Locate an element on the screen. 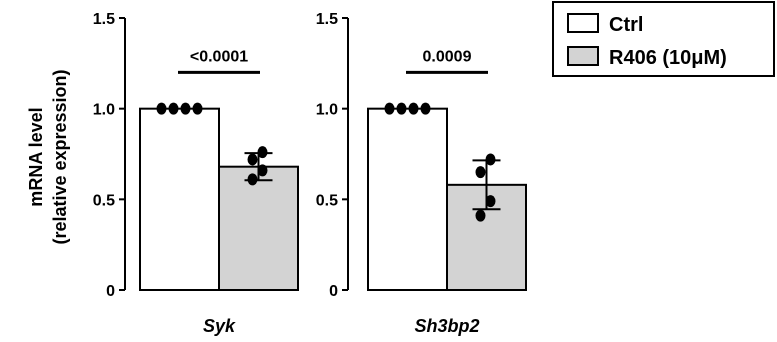 This screenshot has width=777, height=342. category-label: Sh3bp2 is located at coordinates (446, 326).